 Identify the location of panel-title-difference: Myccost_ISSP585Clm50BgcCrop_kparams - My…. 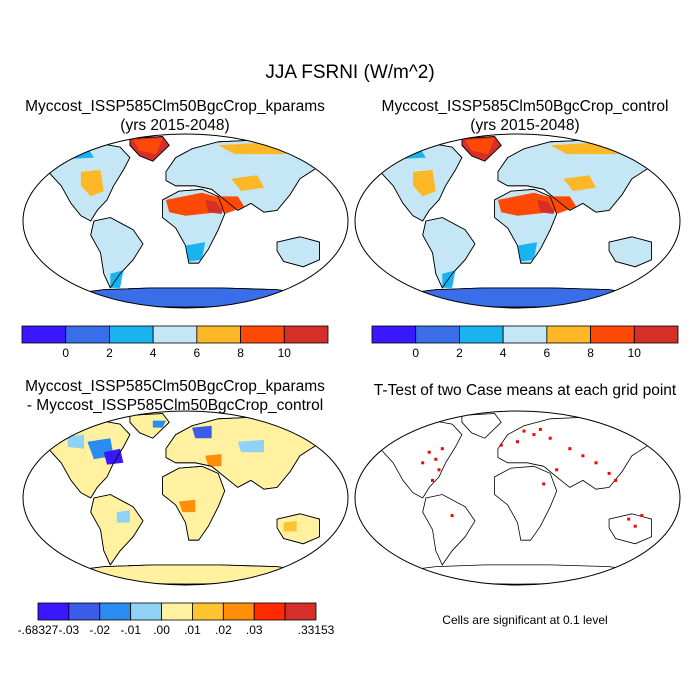
(175, 396).